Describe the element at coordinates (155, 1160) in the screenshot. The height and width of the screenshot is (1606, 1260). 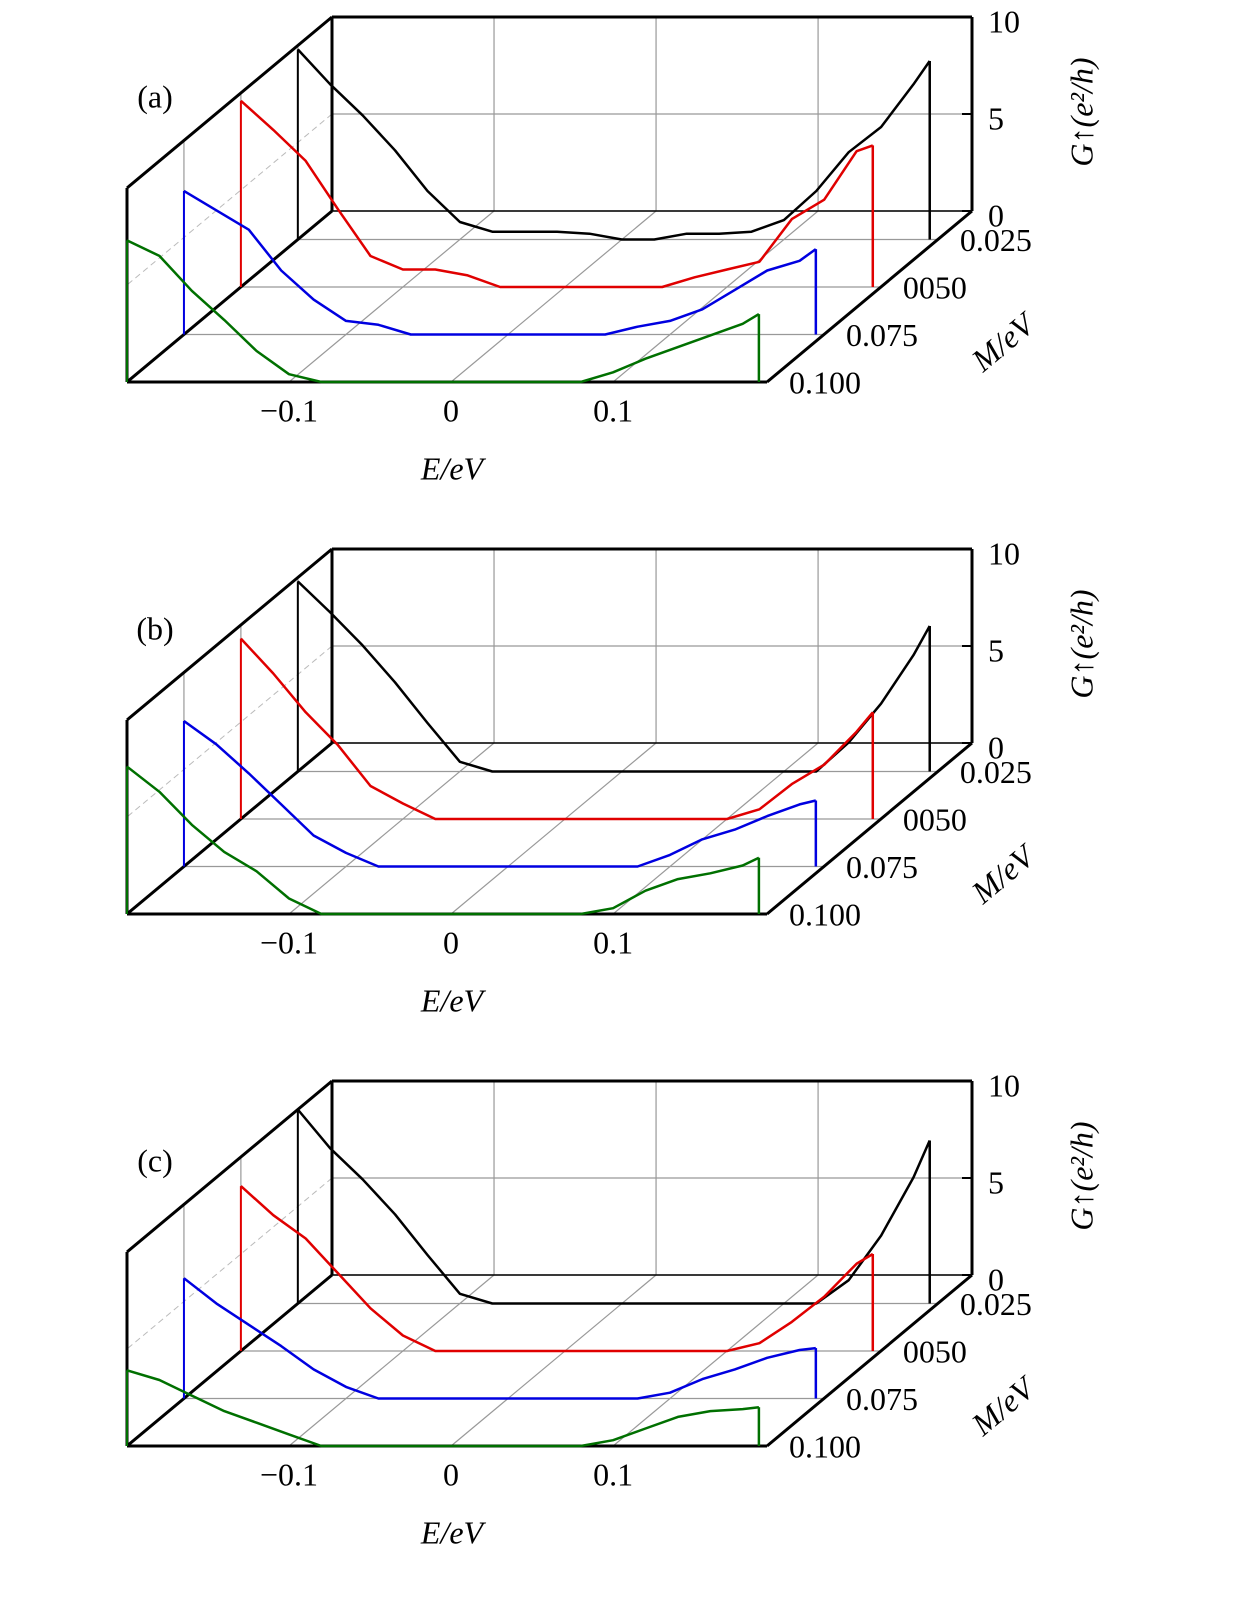
I see `panel-label: (c)` at that location.